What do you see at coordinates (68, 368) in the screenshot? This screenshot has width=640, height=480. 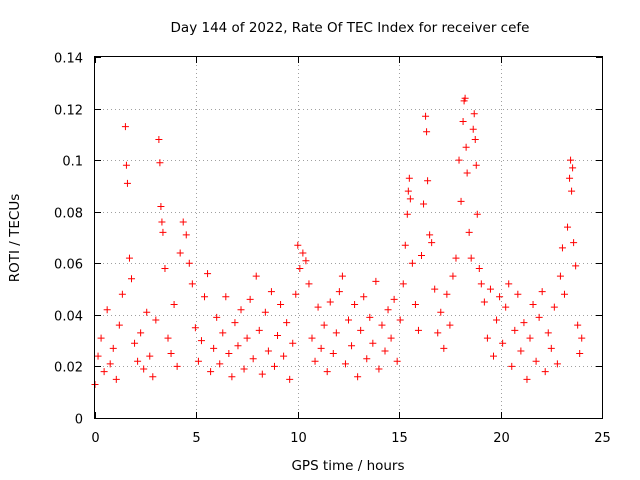 I see `y-tick-label: 0.02` at bounding box center [68, 368].